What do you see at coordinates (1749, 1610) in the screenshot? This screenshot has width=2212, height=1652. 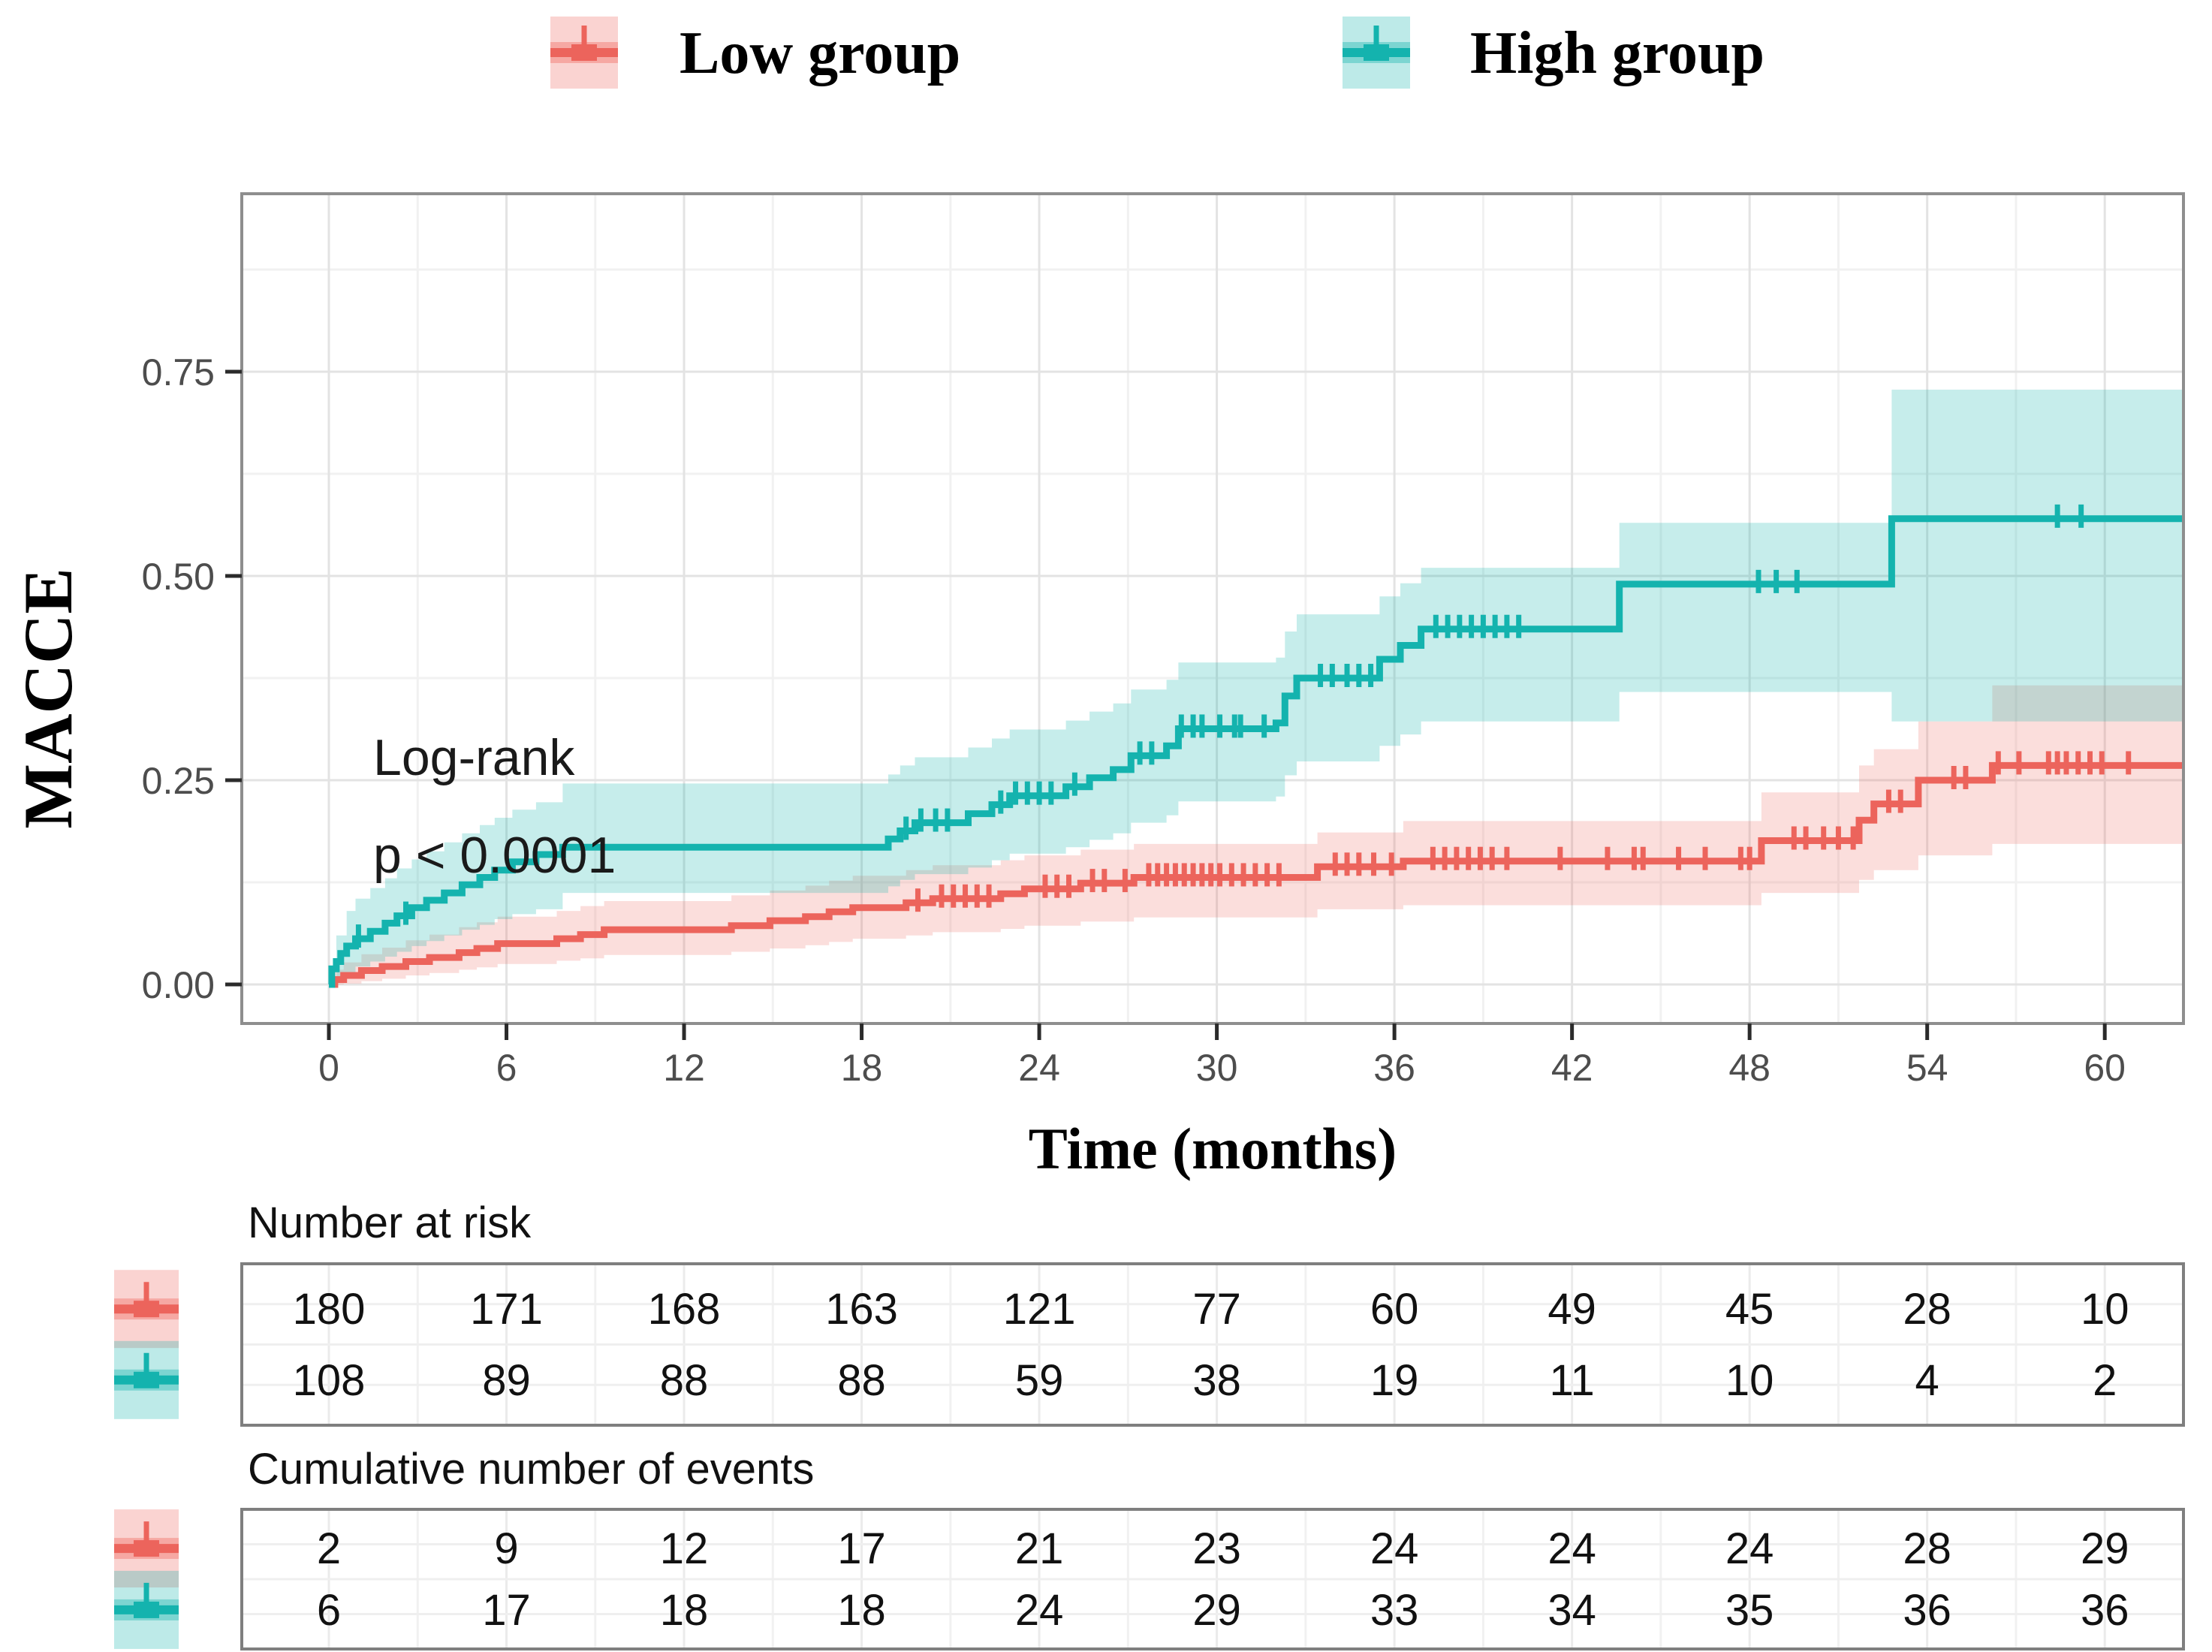 I see `events-table-value: 35` at bounding box center [1749, 1610].